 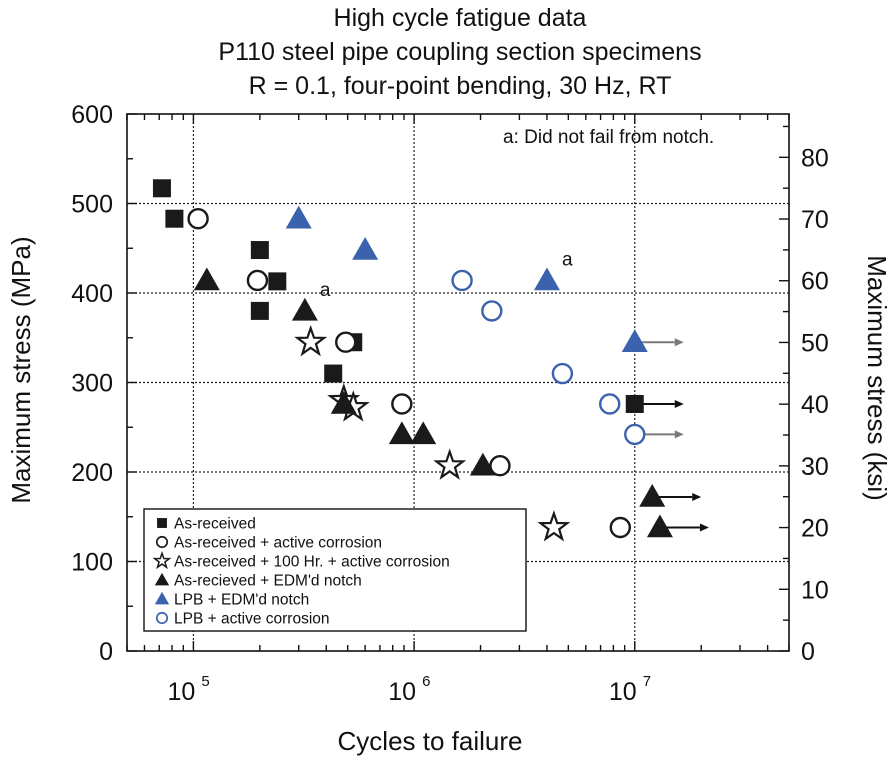 I want to click on y-tick-label-right: 80, so click(x=815, y=158).